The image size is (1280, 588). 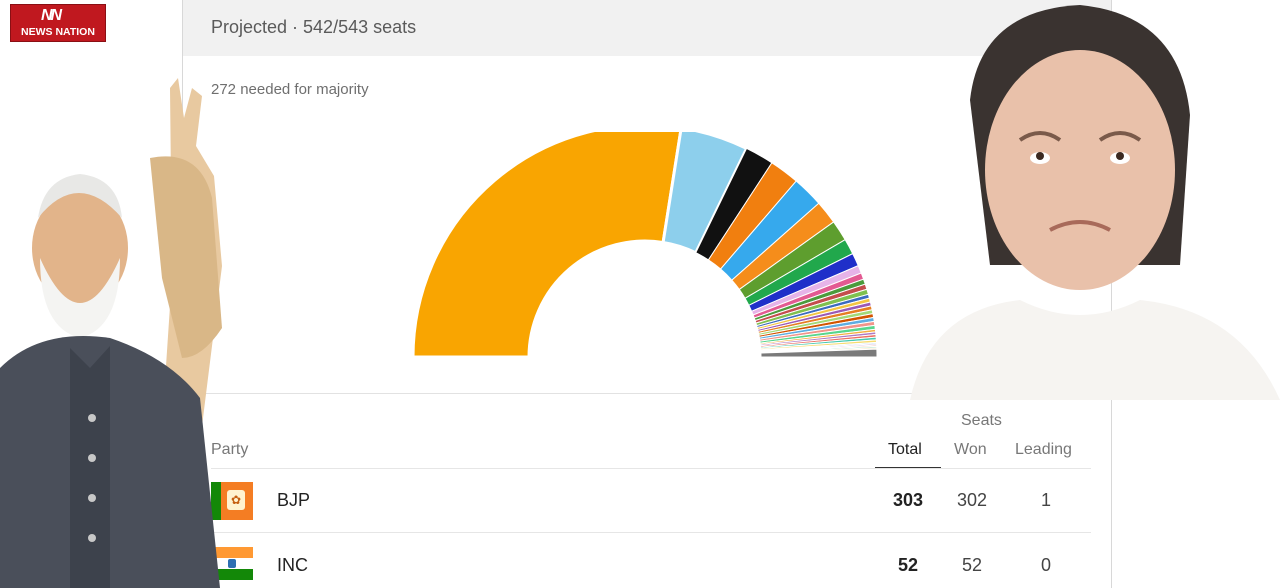 What do you see at coordinates (58, 32) in the screenshot?
I see `logo-wordmark: NEWS NATION` at bounding box center [58, 32].